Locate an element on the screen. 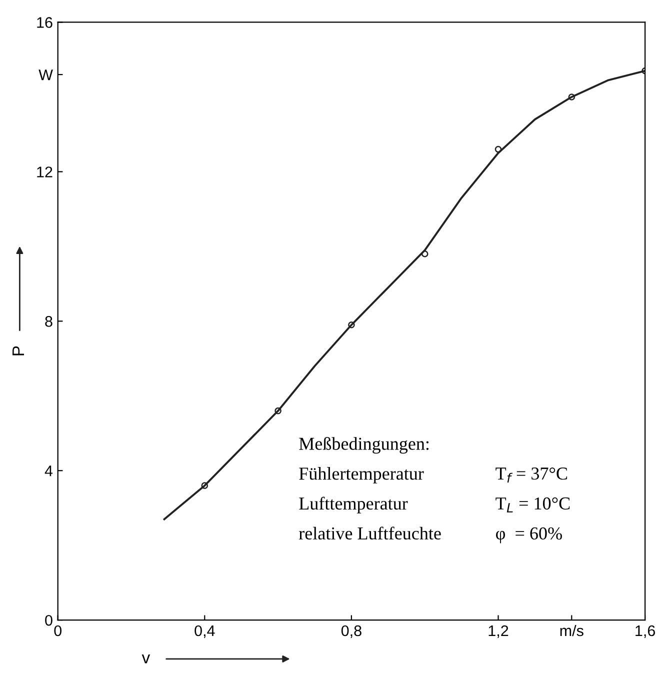  y-tick-label: 4 is located at coordinates (48, 471).